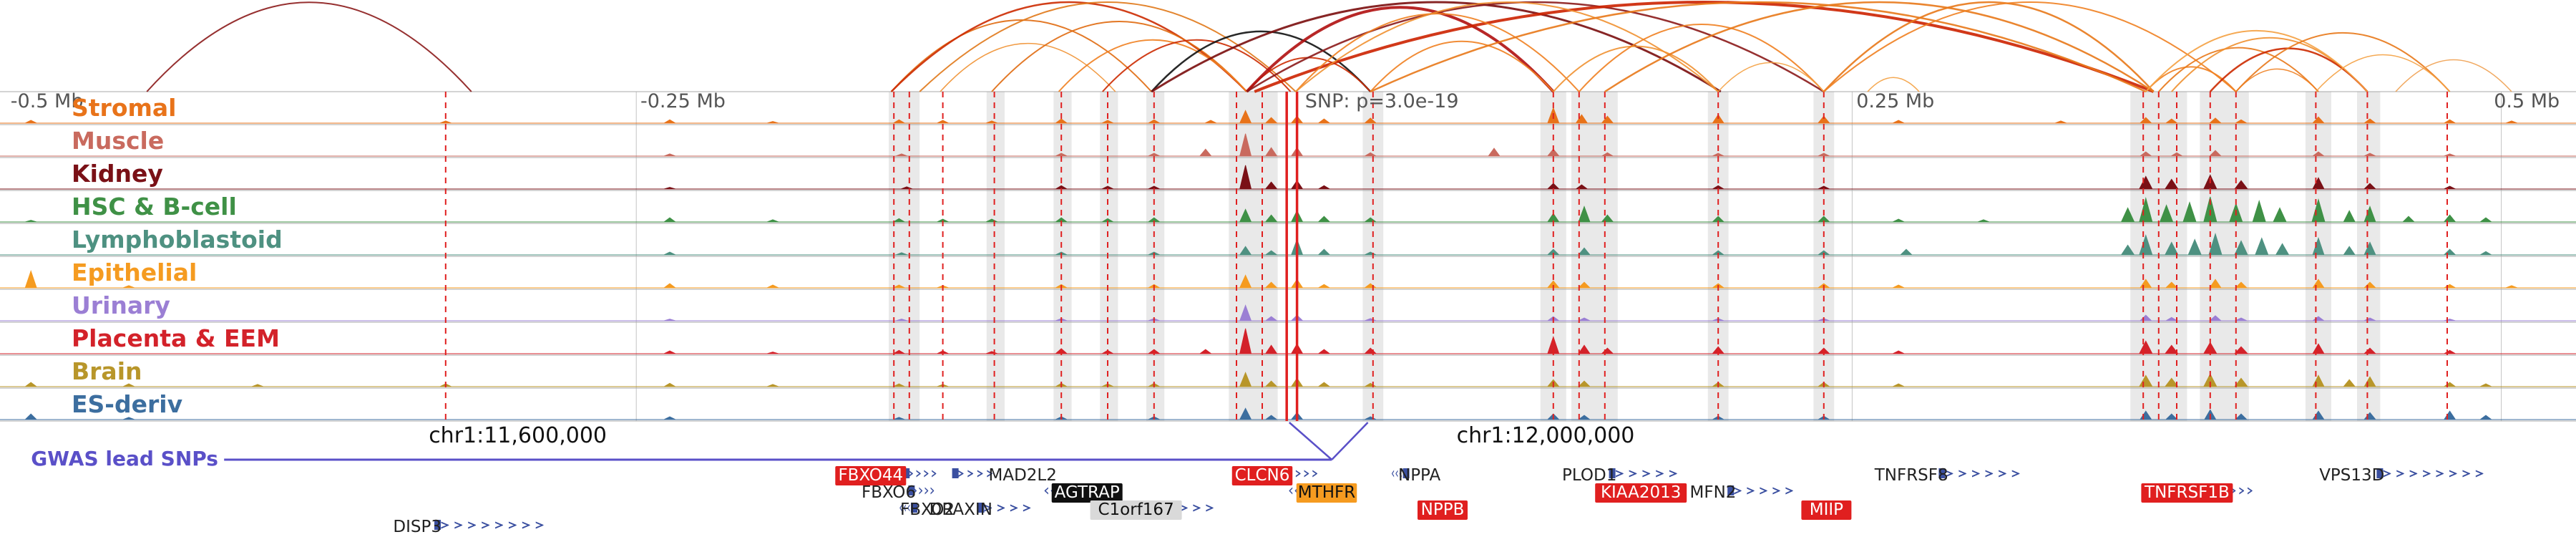 Image resolution: width=2576 pixels, height=537 pixels. I want to click on gwas-pointer, so click(1310, 441).